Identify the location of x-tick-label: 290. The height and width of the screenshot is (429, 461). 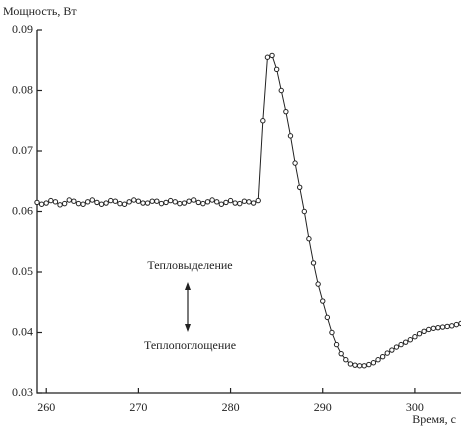
(323, 407).